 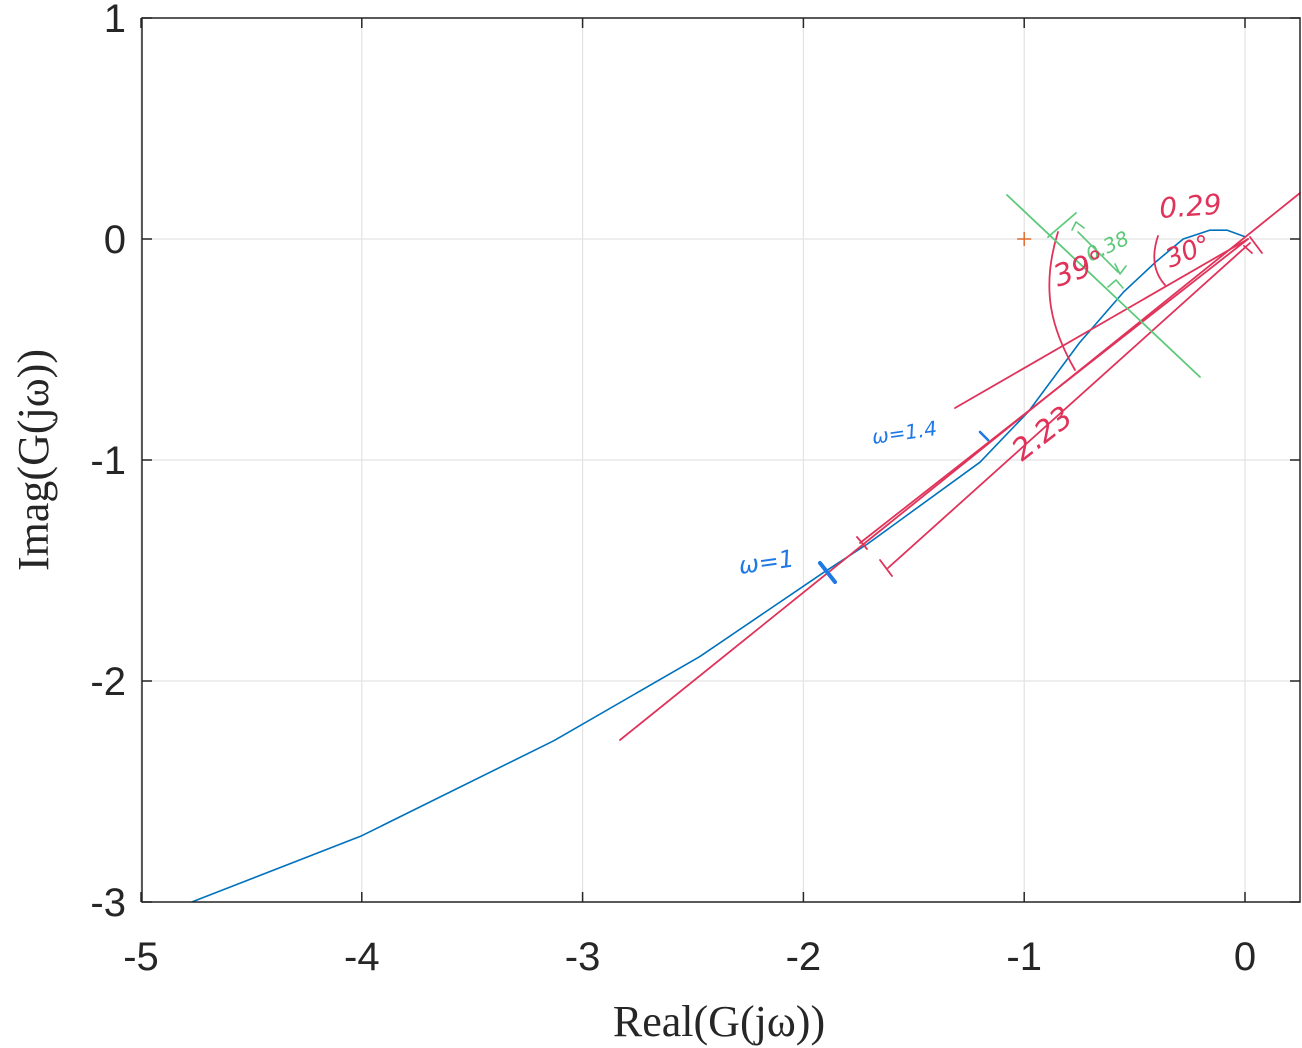 I want to click on phase-ray-upper, so click(x=1101, y=323).